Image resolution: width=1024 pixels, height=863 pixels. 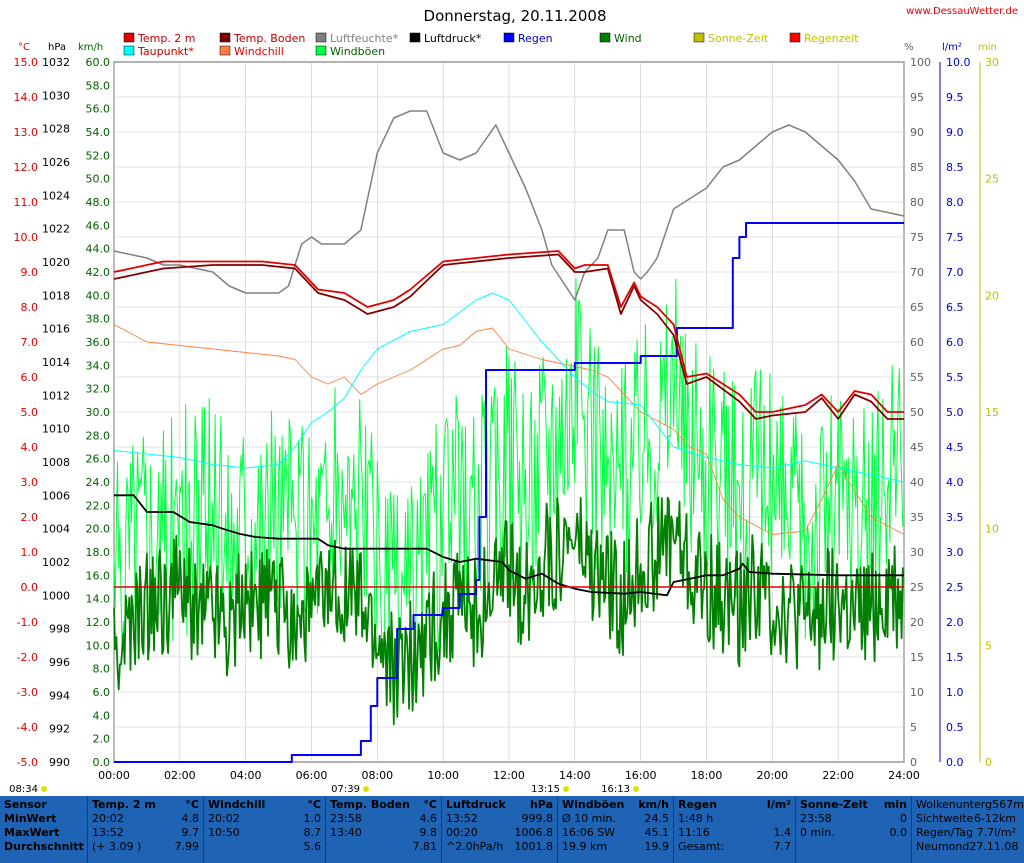 I want to click on stats-cell-label: Ø 10 min., so click(x=589, y=818).